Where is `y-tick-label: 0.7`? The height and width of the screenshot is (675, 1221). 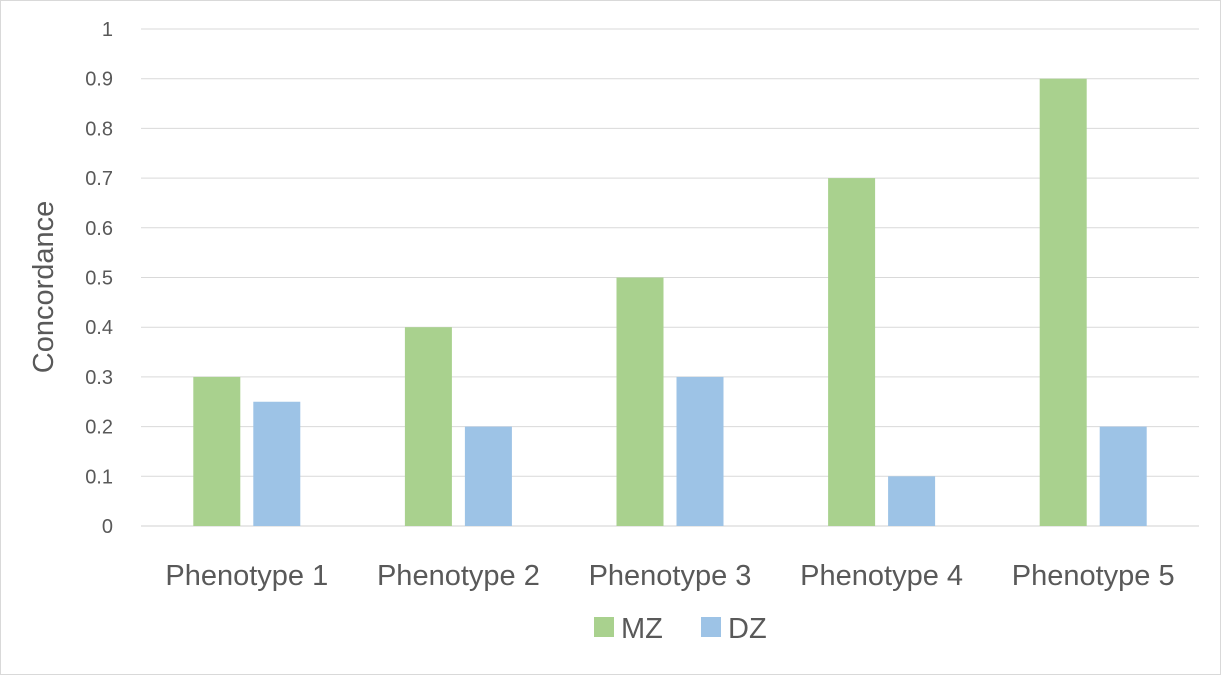 y-tick-label: 0.7 is located at coordinates (99, 179).